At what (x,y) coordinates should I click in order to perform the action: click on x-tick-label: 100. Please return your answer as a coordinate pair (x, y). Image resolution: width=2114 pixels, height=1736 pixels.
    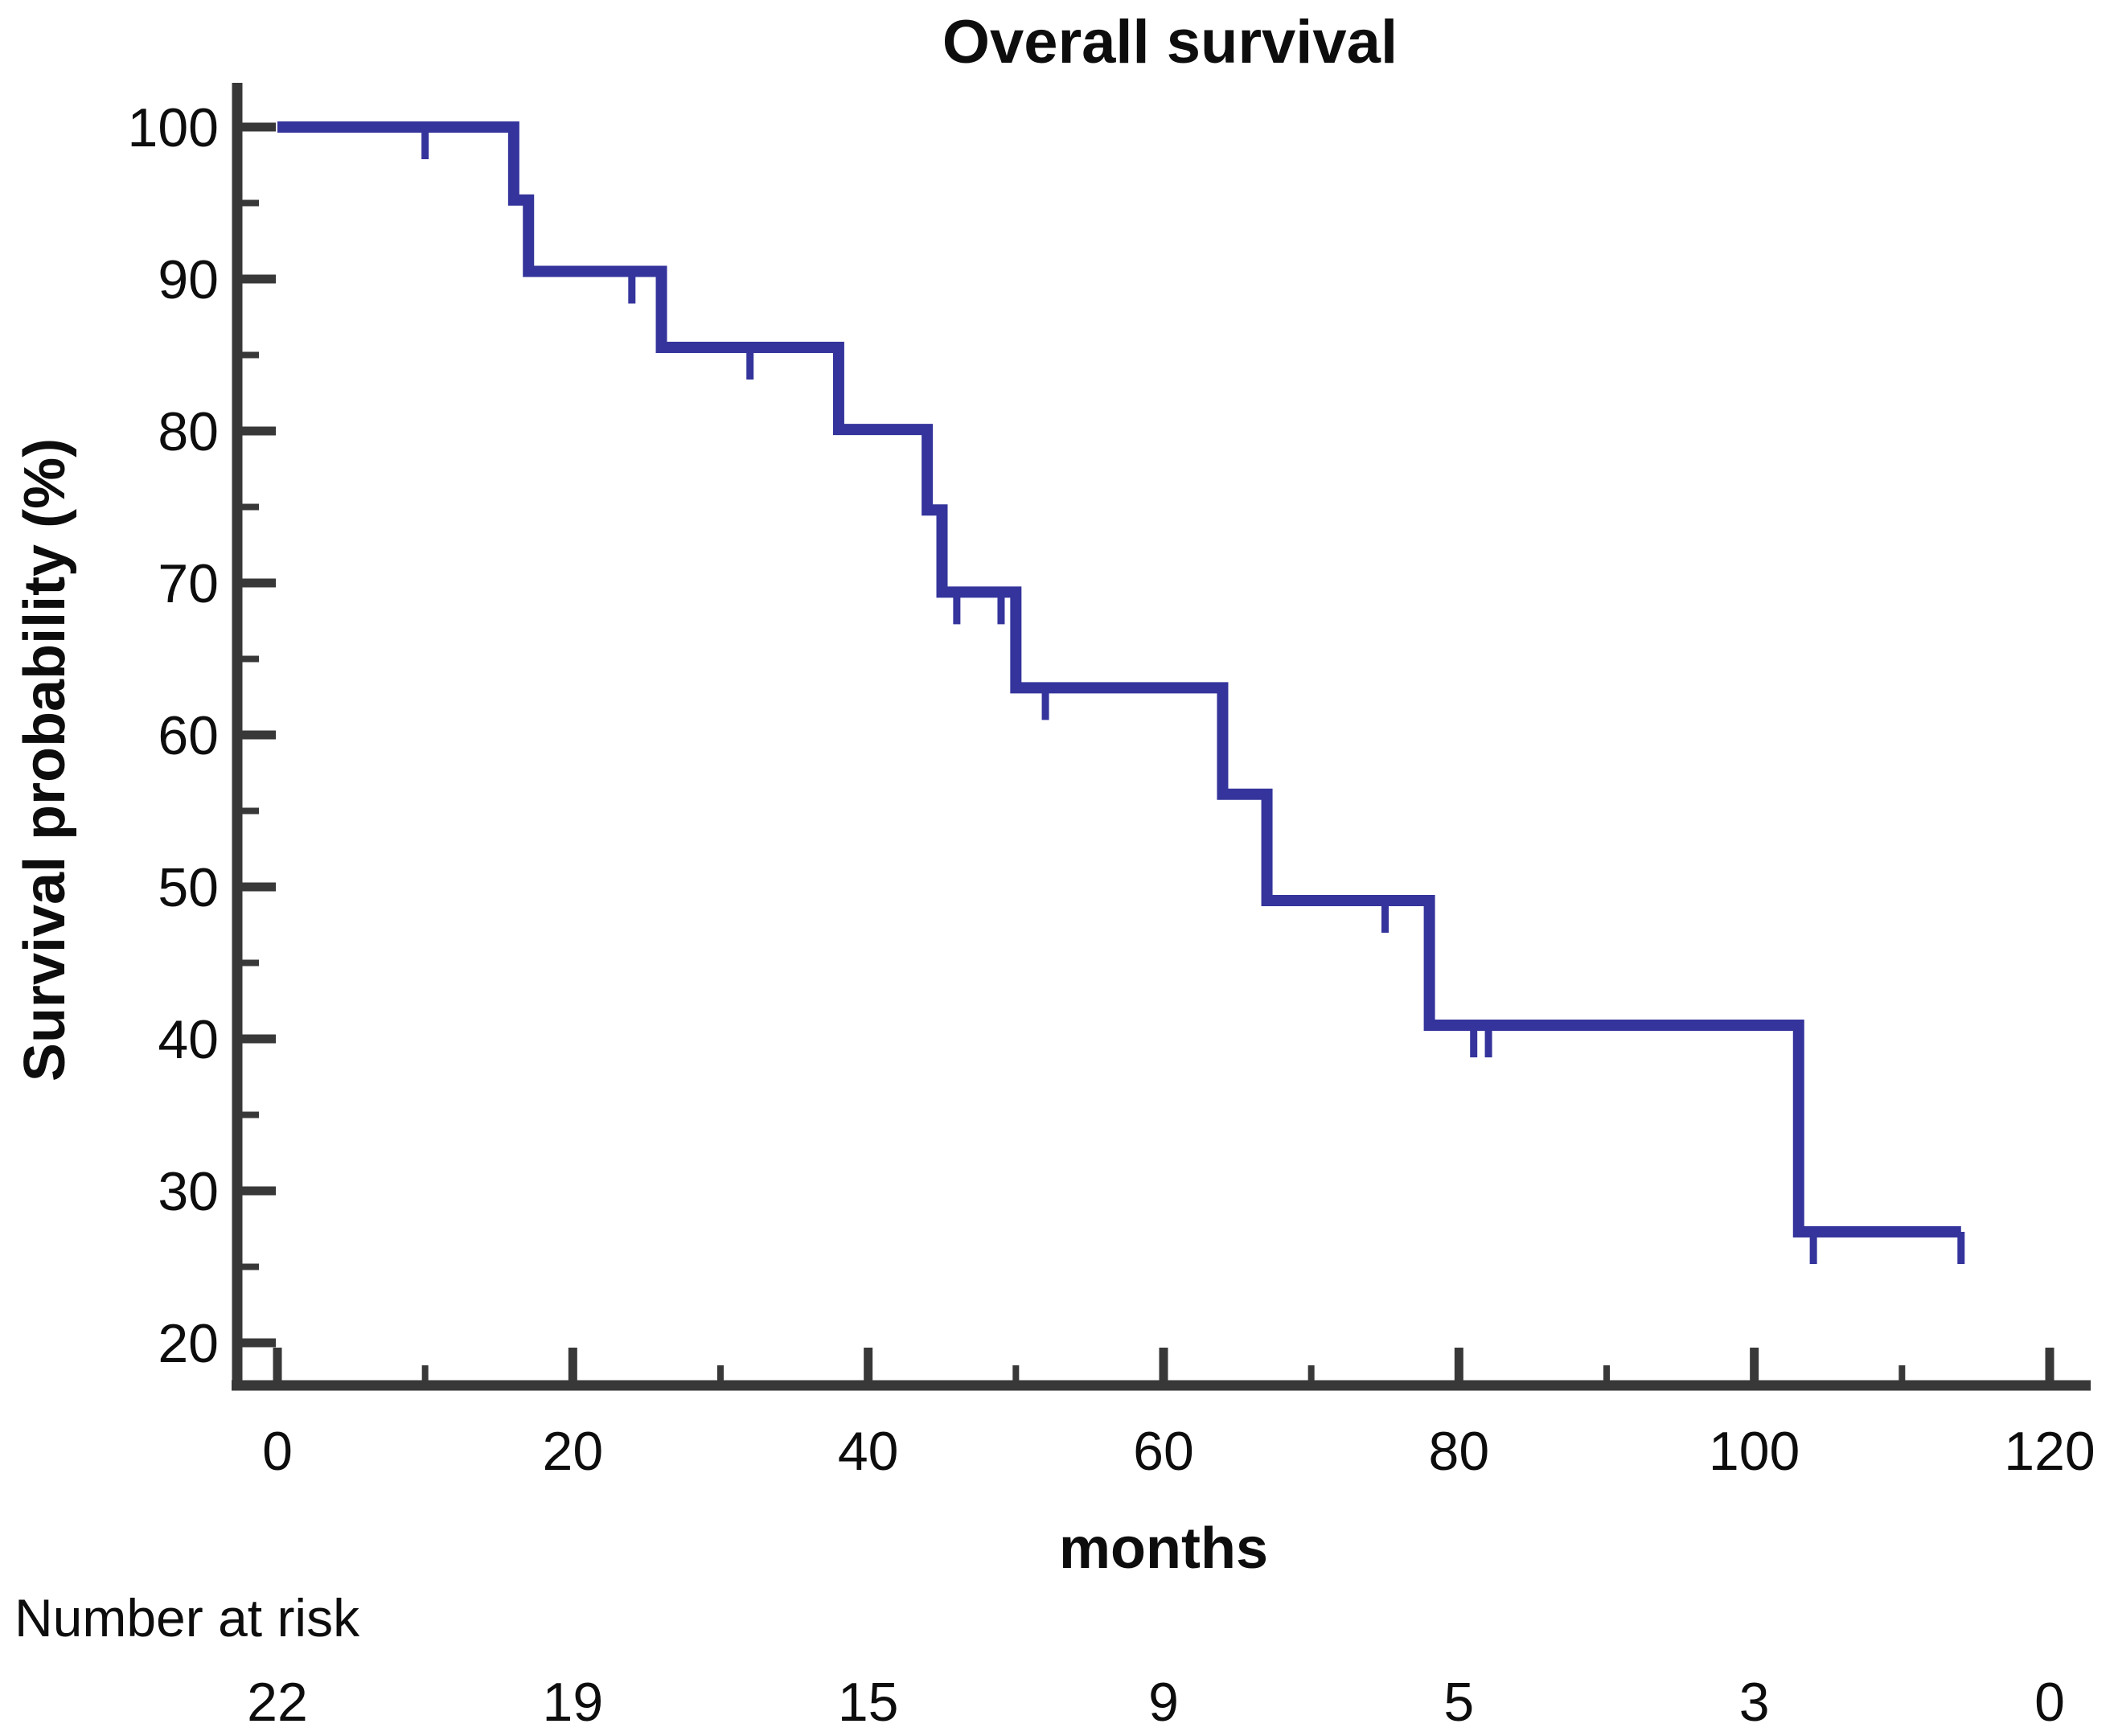
    Looking at the image, I should click on (1754, 1451).